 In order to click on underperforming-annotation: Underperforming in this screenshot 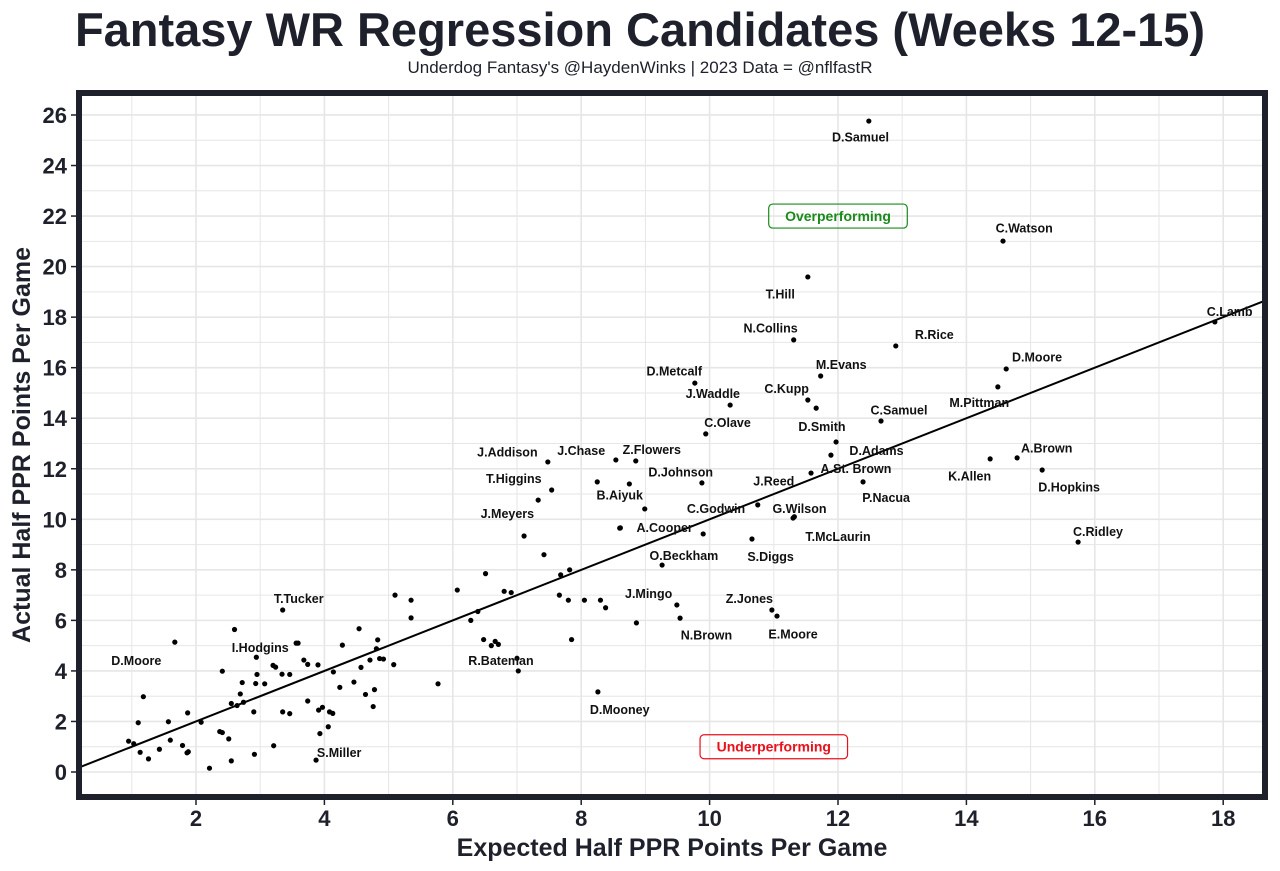, I will do `click(774, 747)`.